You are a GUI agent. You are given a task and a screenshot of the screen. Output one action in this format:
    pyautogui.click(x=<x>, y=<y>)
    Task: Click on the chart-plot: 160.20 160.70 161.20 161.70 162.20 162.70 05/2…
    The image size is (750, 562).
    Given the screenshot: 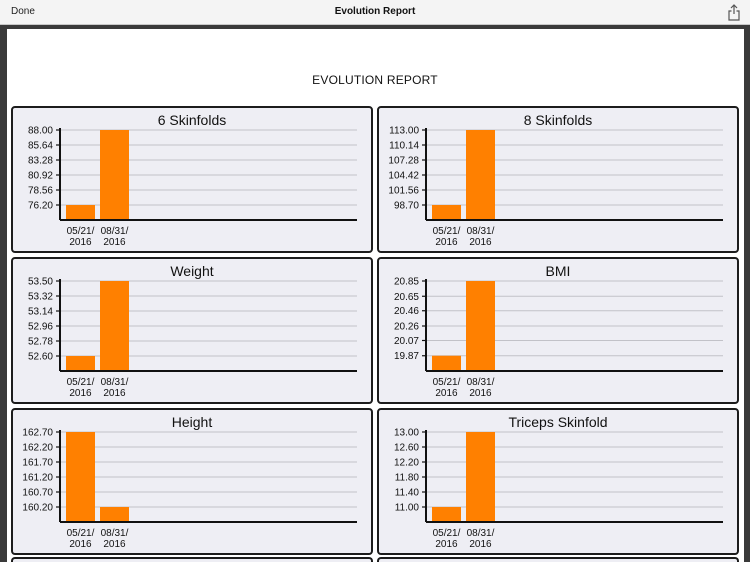 What is the action you would take?
    pyautogui.click(x=189, y=489)
    